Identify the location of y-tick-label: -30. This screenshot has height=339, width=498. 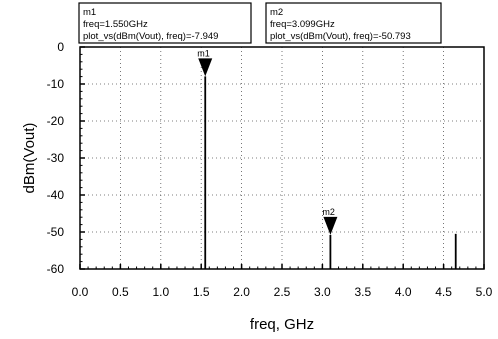
(56, 158).